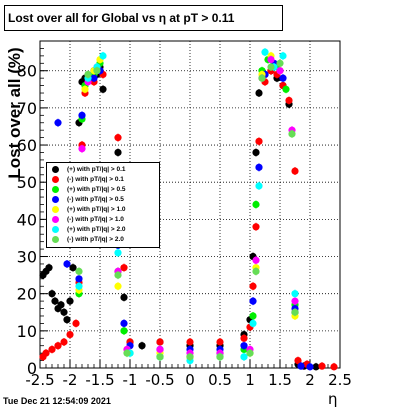 The width and height of the screenshot is (400, 409). Describe the element at coordinates (220, 380) in the screenshot. I see `x-tick-label: 0.5` at that location.